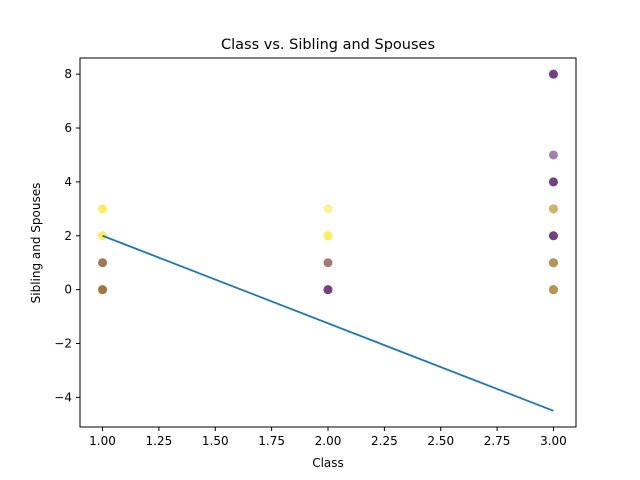  Describe the element at coordinates (63, 344) in the screenshot. I see `y-tick-label: −2` at that location.